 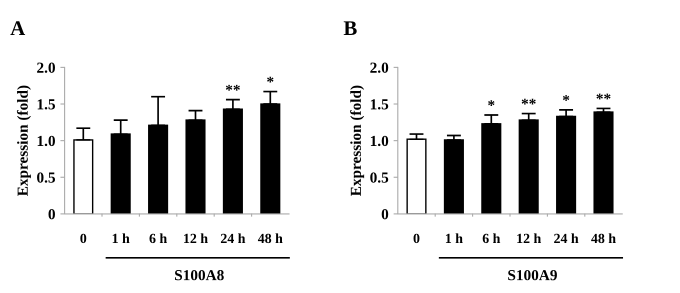 What do you see at coordinates (350, 28) in the screenshot?
I see `chart-title: B` at bounding box center [350, 28].